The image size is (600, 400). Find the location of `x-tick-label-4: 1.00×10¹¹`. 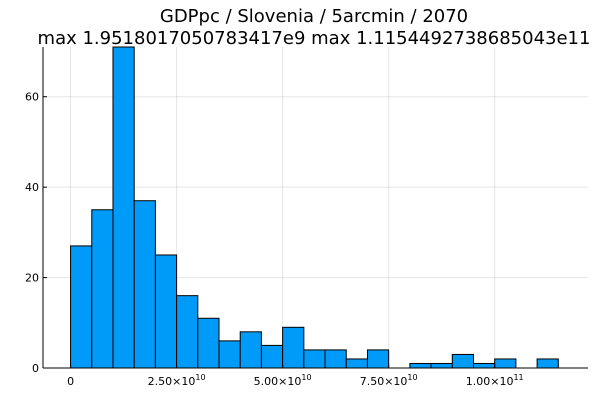

x-tick-label-4: 1.00×10¹¹ is located at coordinates (495, 380).